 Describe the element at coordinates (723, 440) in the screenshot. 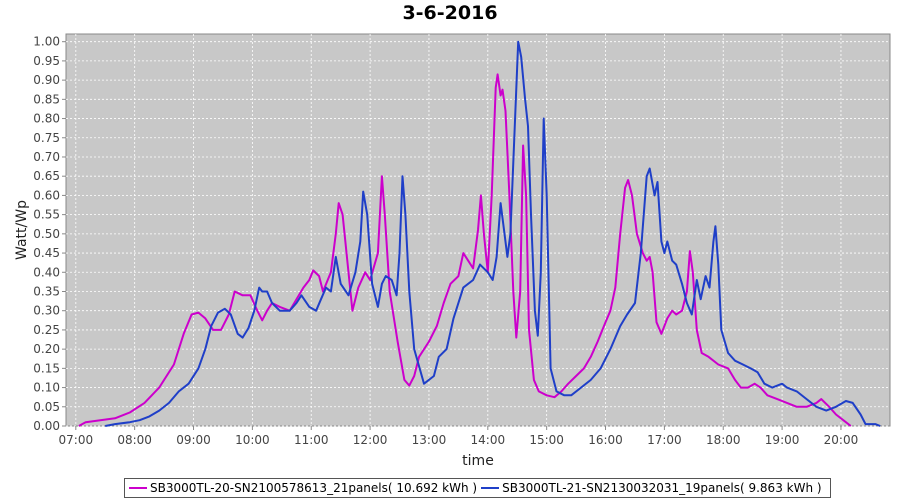

I see `x-tick-label: 18:00` at that location.